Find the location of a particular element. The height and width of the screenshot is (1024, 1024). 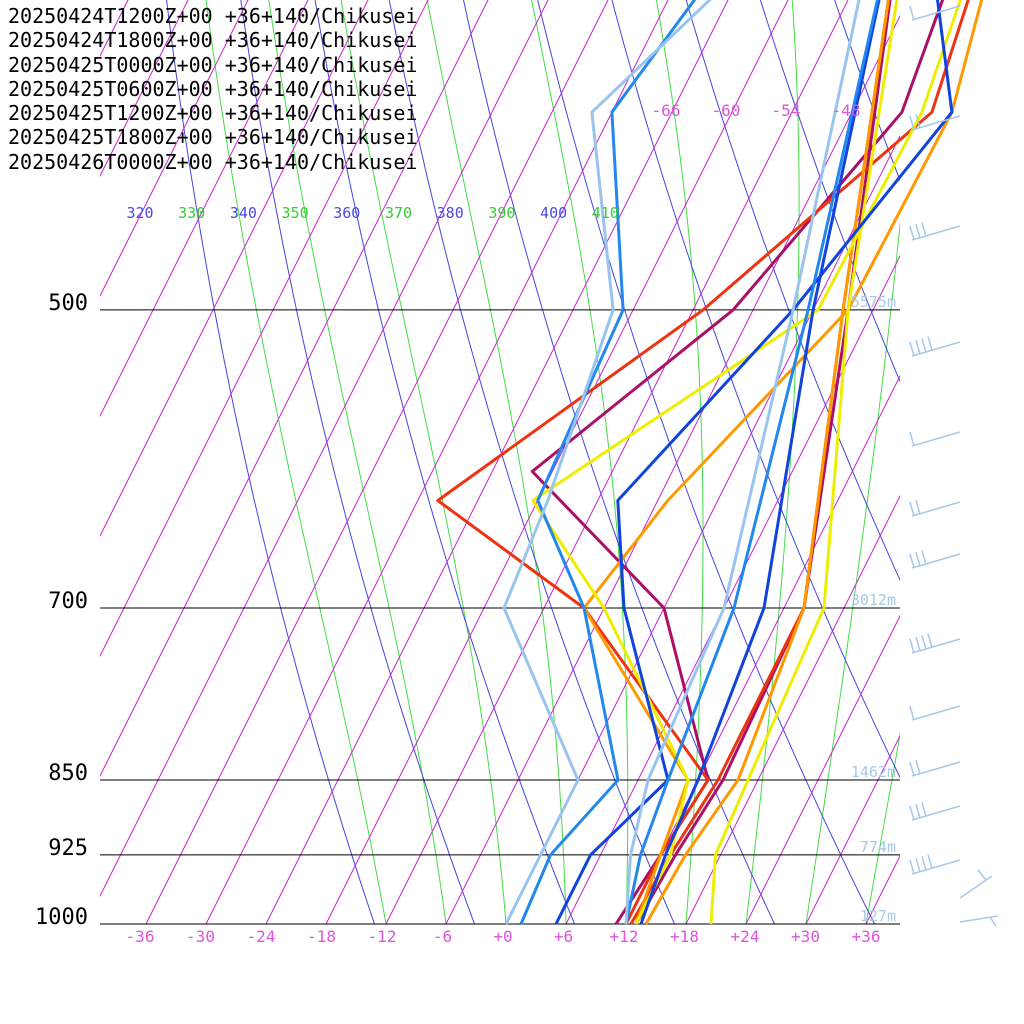

temperature-tick-label: +36 is located at coordinates (866, 936).